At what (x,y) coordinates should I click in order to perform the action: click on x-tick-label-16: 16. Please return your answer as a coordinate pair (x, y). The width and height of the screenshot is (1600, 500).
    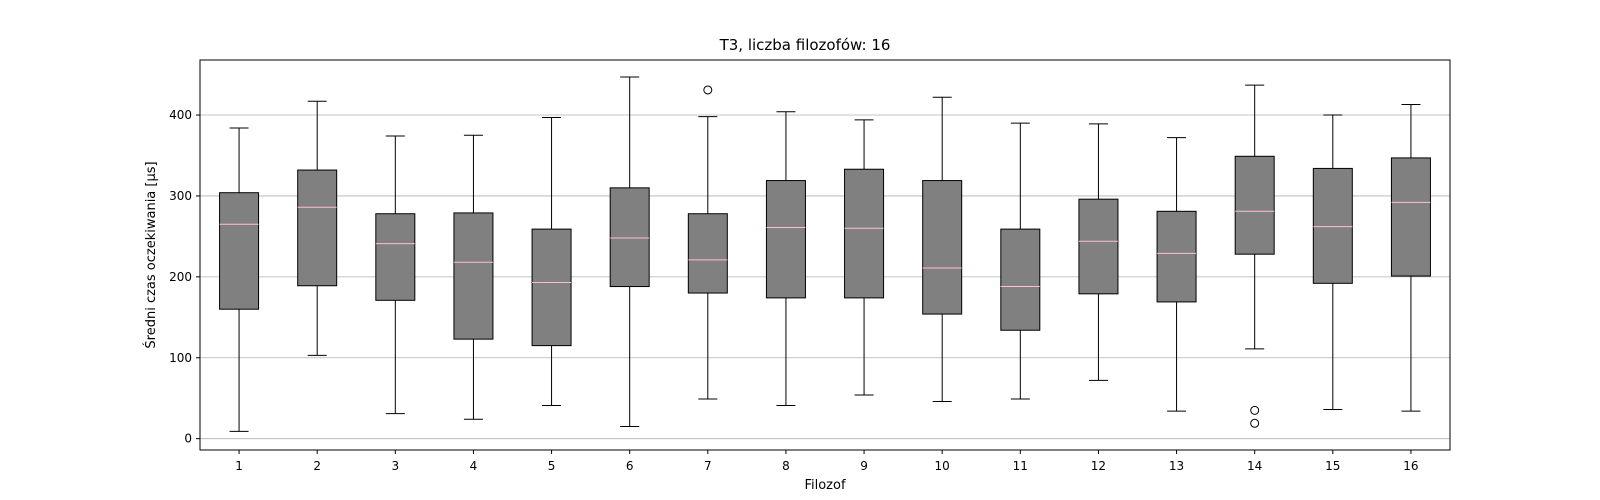
    Looking at the image, I should click on (1410, 466).